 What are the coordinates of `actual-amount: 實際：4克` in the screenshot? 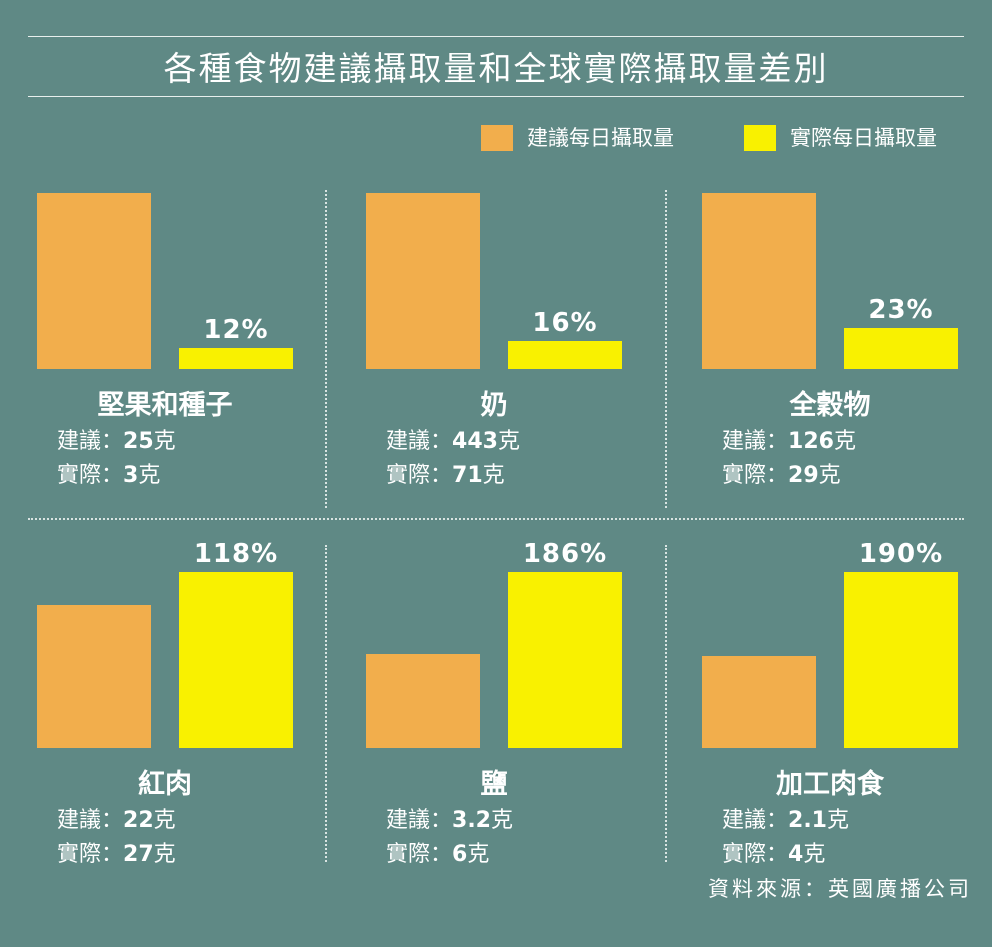 It's located at (773, 855).